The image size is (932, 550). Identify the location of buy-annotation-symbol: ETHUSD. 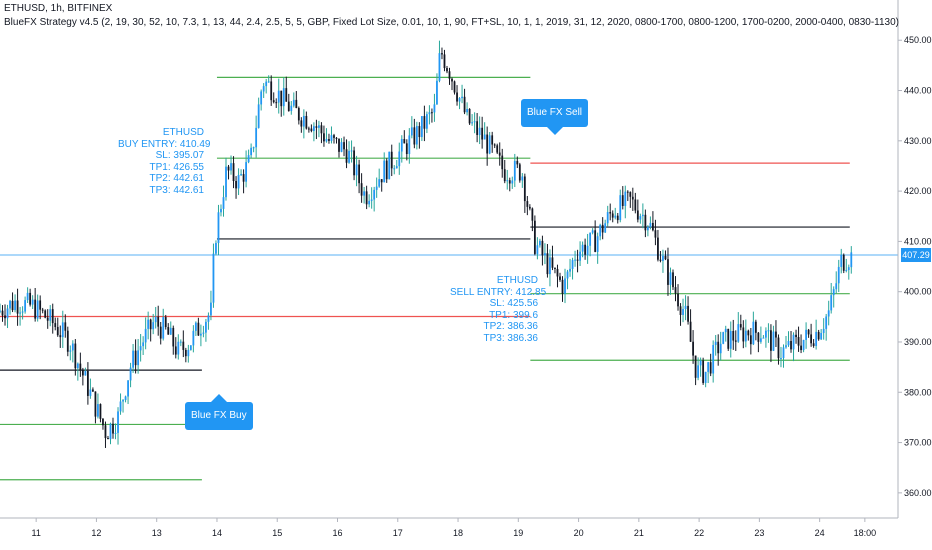
(183, 132).